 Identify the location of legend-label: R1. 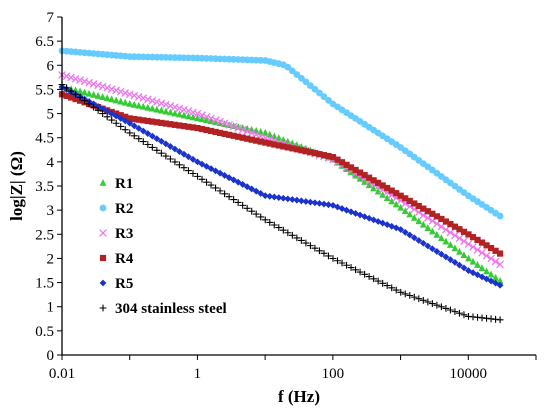
(124, 184).